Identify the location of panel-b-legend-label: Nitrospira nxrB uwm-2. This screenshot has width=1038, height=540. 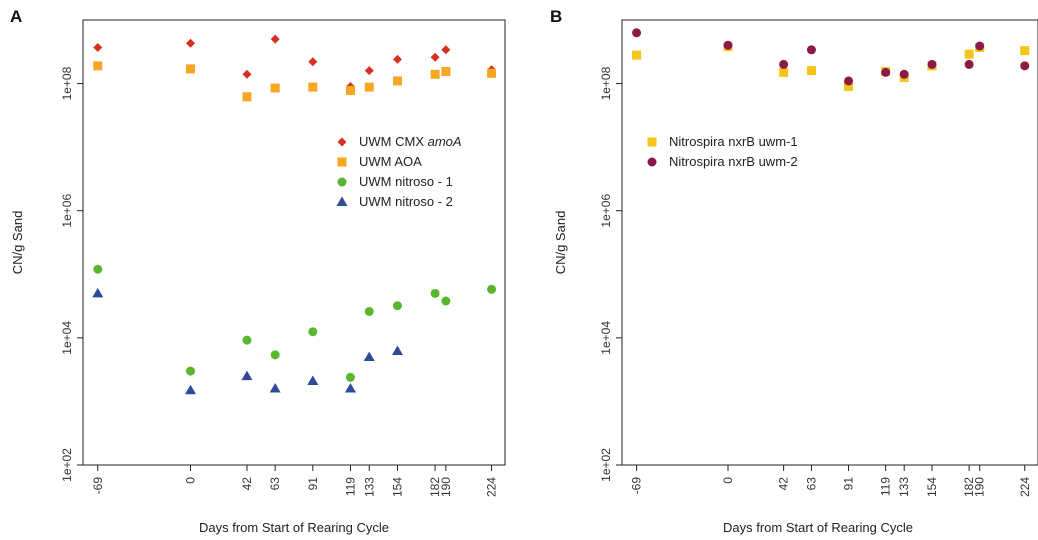
(733, 161).